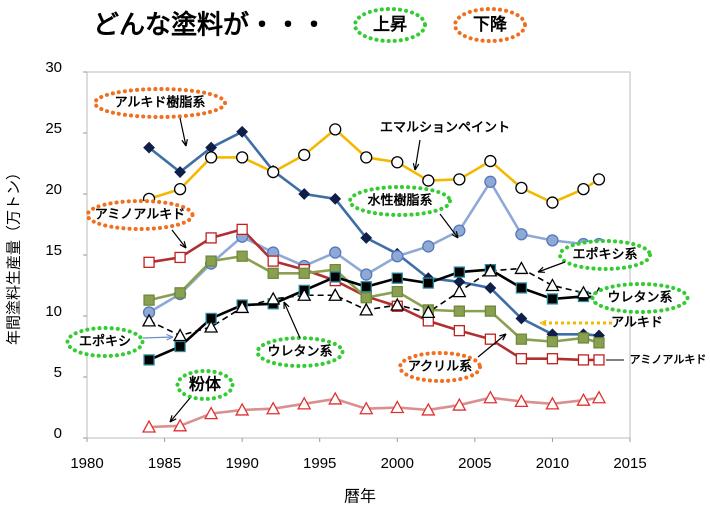 Image resolution: width=710 pixels, height=510 pixels. What do you see at coordinates (552, 463) in the screenshot?
I see `x-tick-label: 2010` at bounding box center [552, 463].